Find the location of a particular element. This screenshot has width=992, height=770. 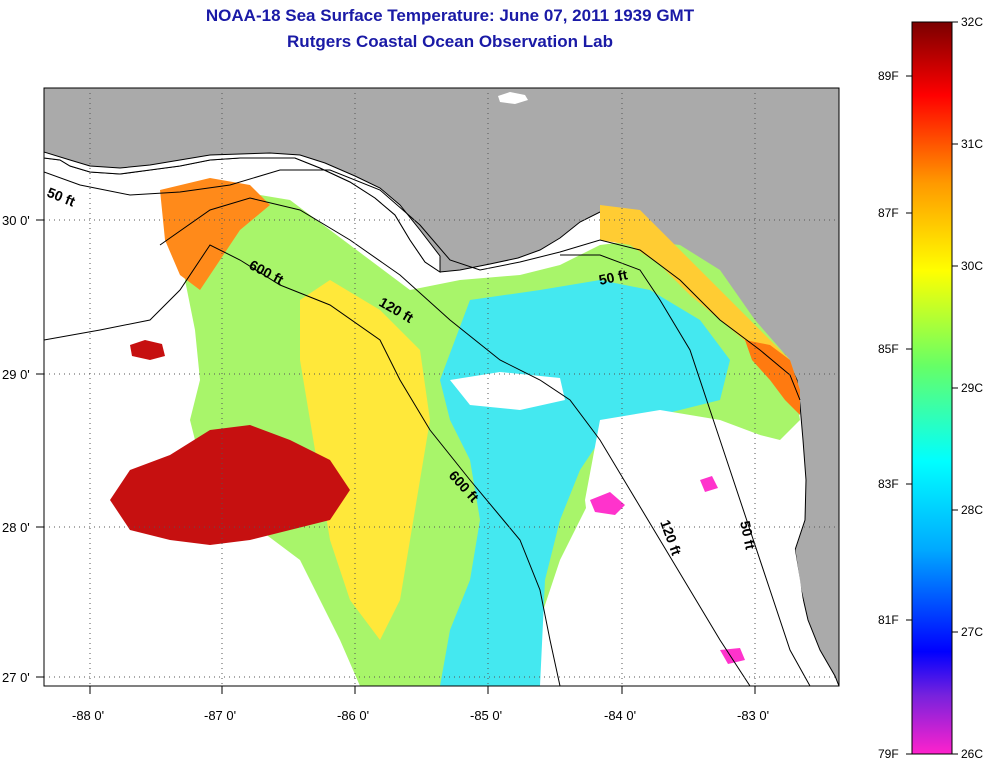

lat-tick-label: 28 0' is located at coordinates (16, 527).